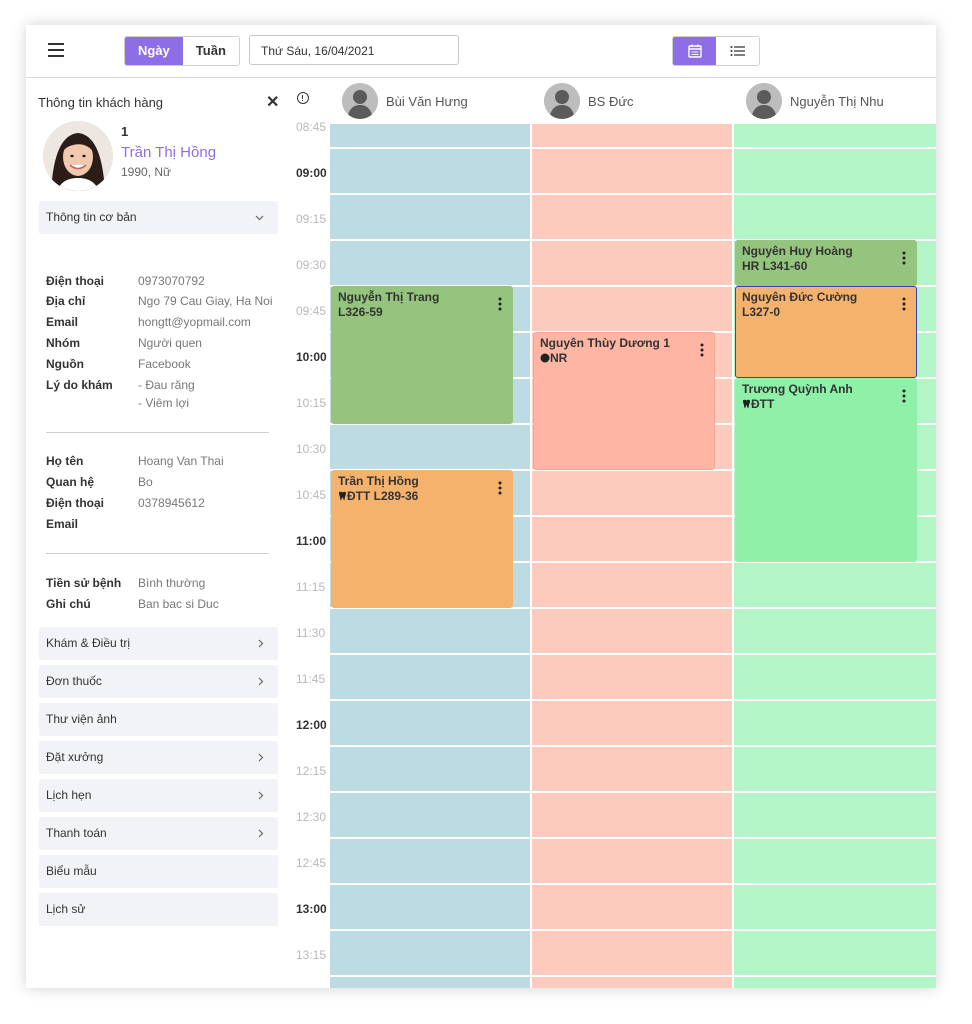 This screenshot has height=1024, width=972. What do you see at coordinates (378, 481) in the screenshot?
I see `appointment-patient-name: Trần Thị Hồng` at bounding box center [378, 481].